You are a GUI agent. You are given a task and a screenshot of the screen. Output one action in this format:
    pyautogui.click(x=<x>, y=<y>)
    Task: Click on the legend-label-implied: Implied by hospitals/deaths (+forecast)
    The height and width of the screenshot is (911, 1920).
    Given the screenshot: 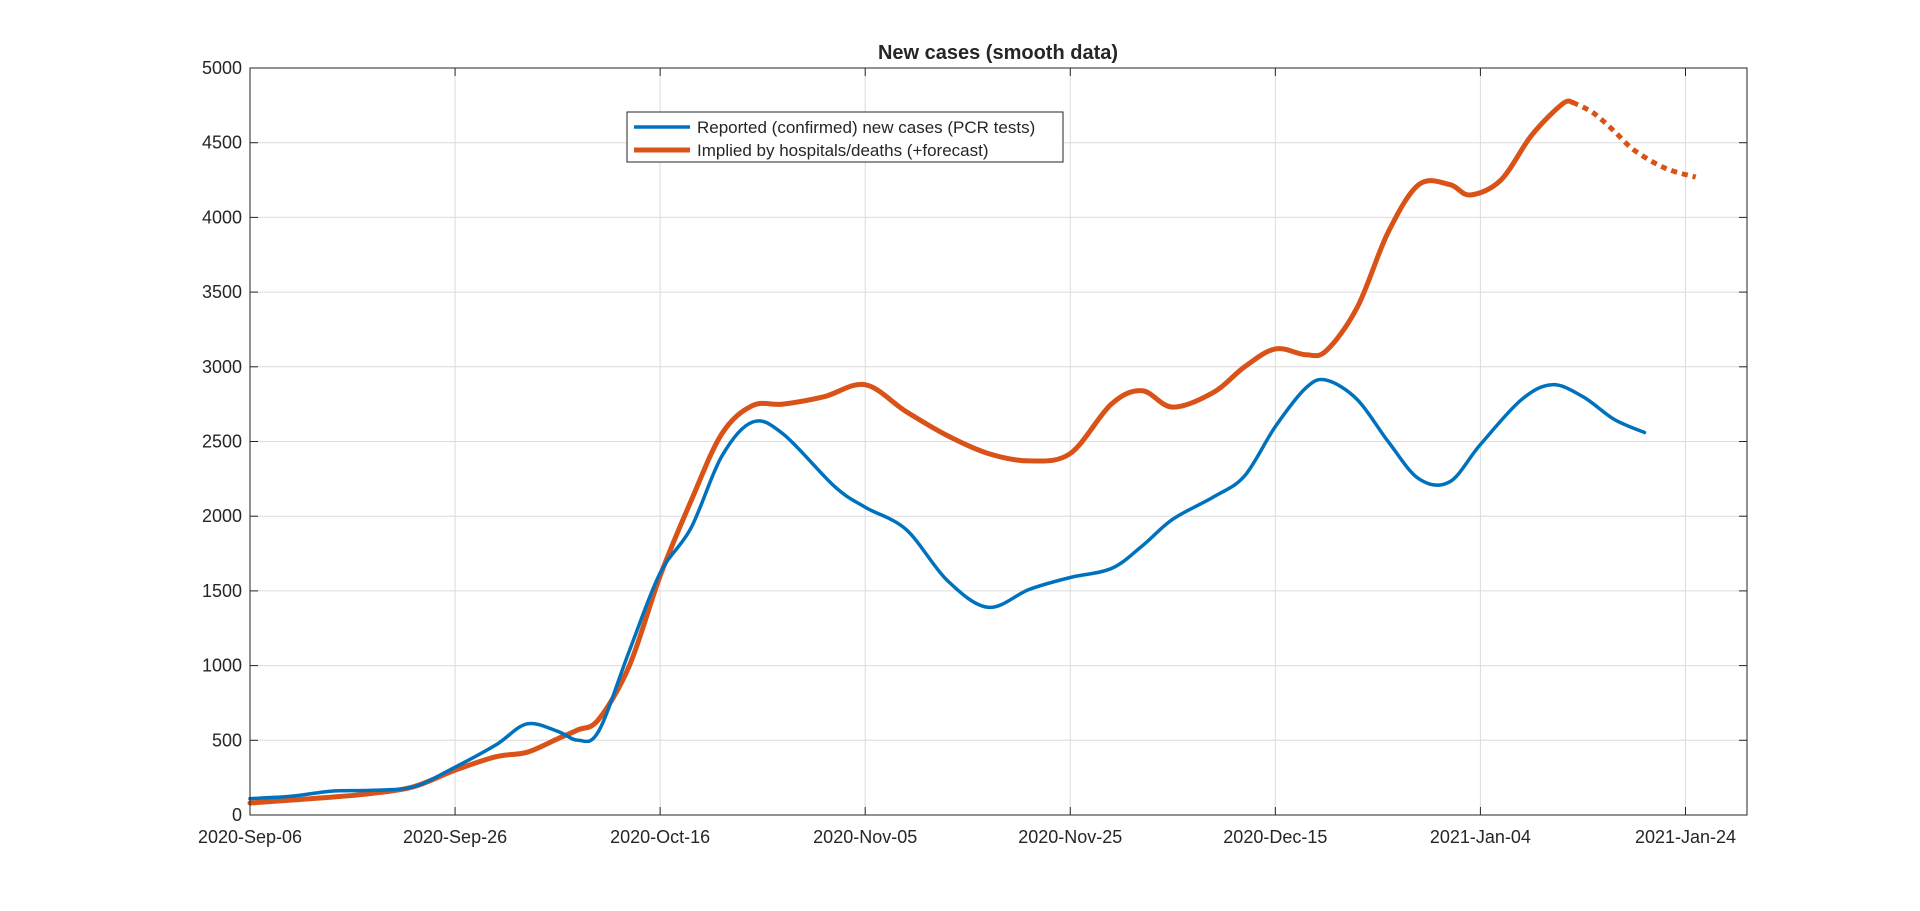 What is the action you would take?
    pyautogui.click(x=843, y=150)
    